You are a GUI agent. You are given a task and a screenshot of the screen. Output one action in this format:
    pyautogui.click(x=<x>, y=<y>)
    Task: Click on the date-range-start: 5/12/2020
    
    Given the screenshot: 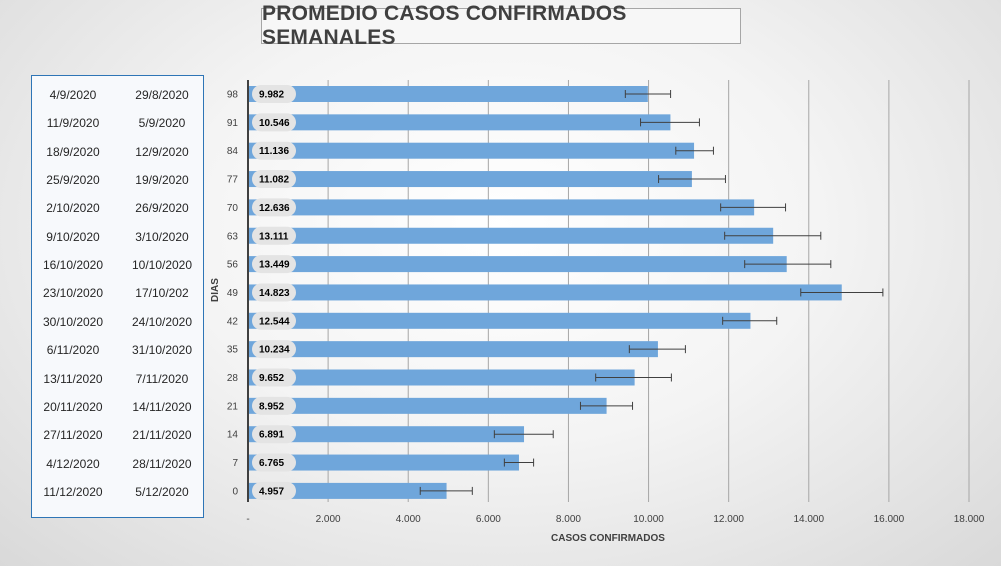 What is the action you would take?
    pyautogui.click(x=162, y=491)
    